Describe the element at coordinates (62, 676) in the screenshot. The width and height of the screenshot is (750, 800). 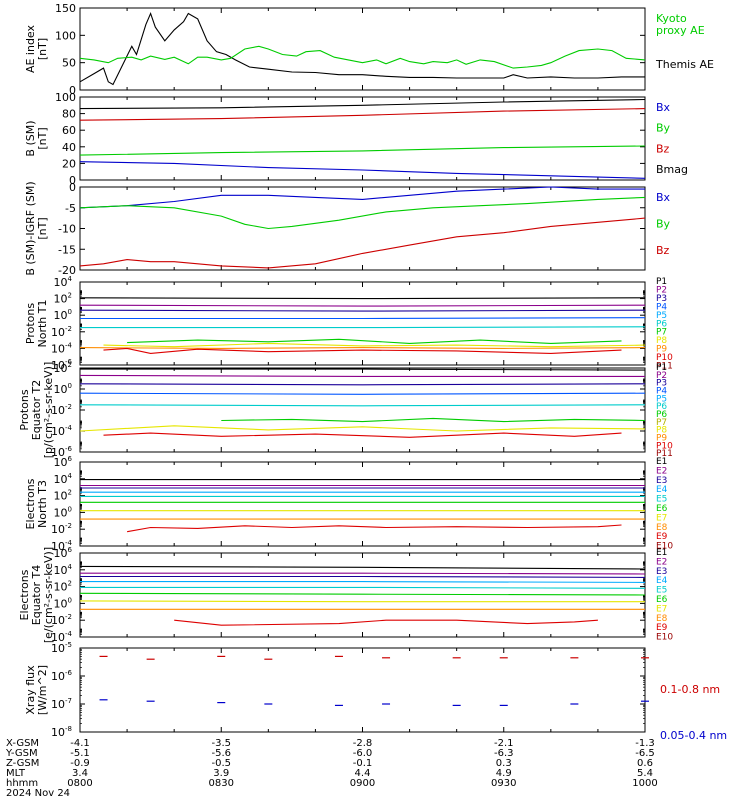
I see `y-tick-label: 10⁻⁶` at that location.